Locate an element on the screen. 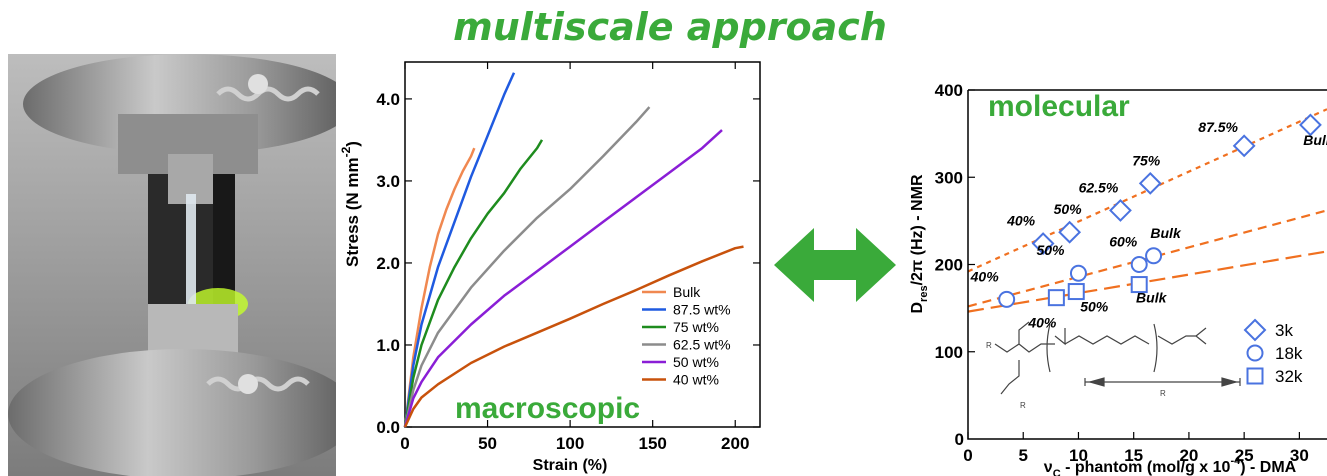  legend-label: 50 wt% is located at coordinates (696, 362).